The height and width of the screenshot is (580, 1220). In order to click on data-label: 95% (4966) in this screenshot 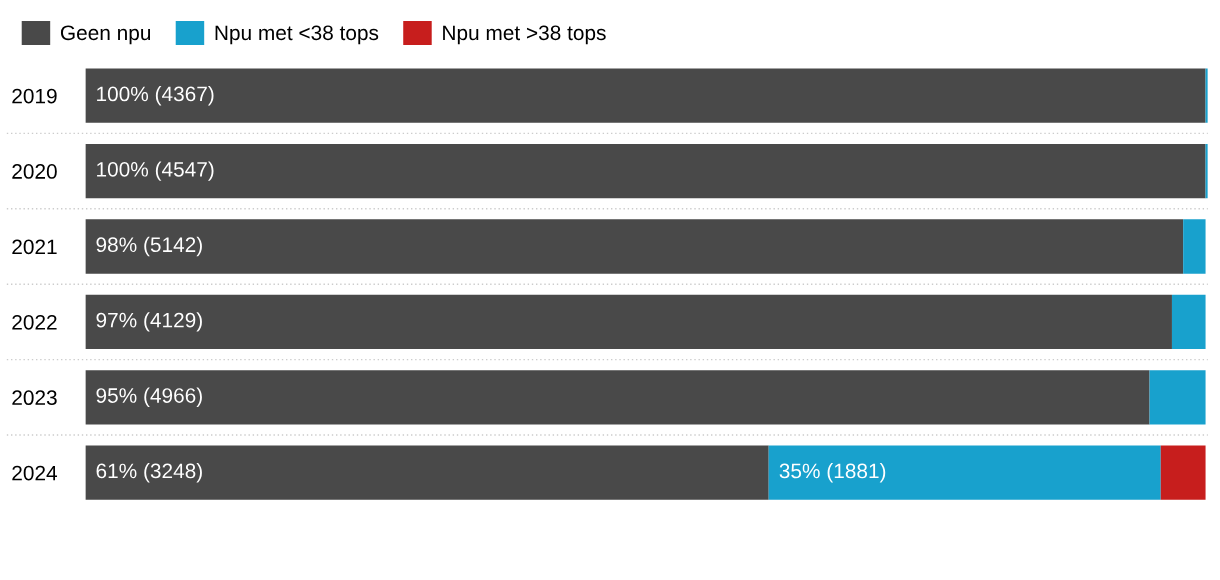, I will do `click(149, 397)`.